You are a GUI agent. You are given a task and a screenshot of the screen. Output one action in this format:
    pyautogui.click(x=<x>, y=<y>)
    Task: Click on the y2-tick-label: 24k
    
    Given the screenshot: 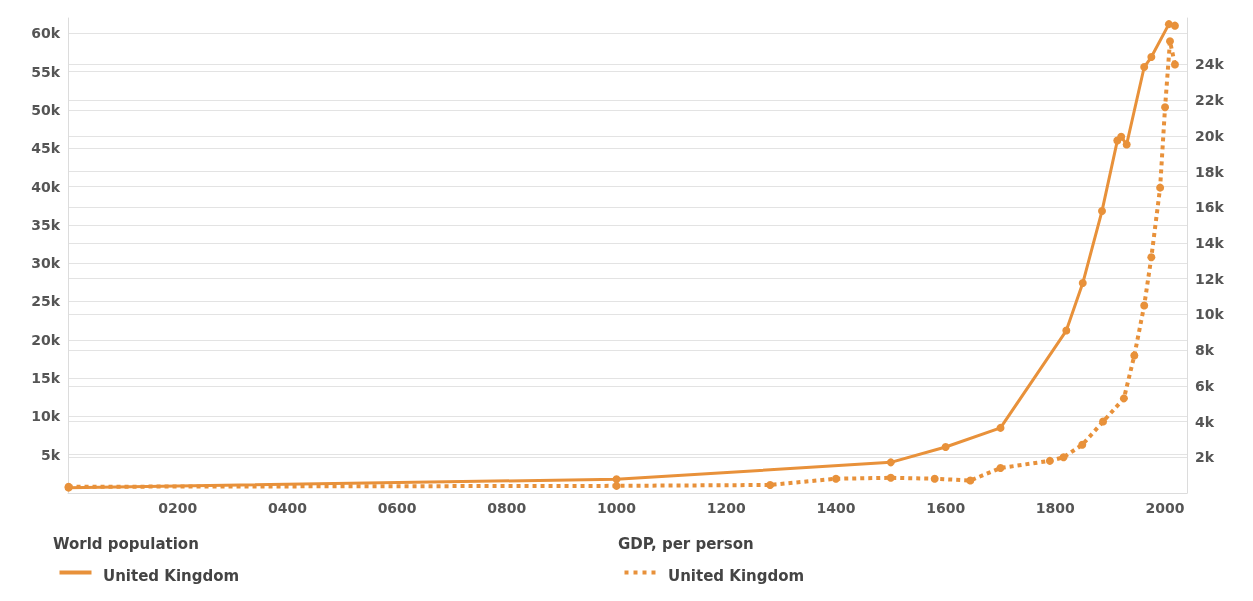 What is the action you would take?
    pyautogui.click(x=1210, y=64)
    